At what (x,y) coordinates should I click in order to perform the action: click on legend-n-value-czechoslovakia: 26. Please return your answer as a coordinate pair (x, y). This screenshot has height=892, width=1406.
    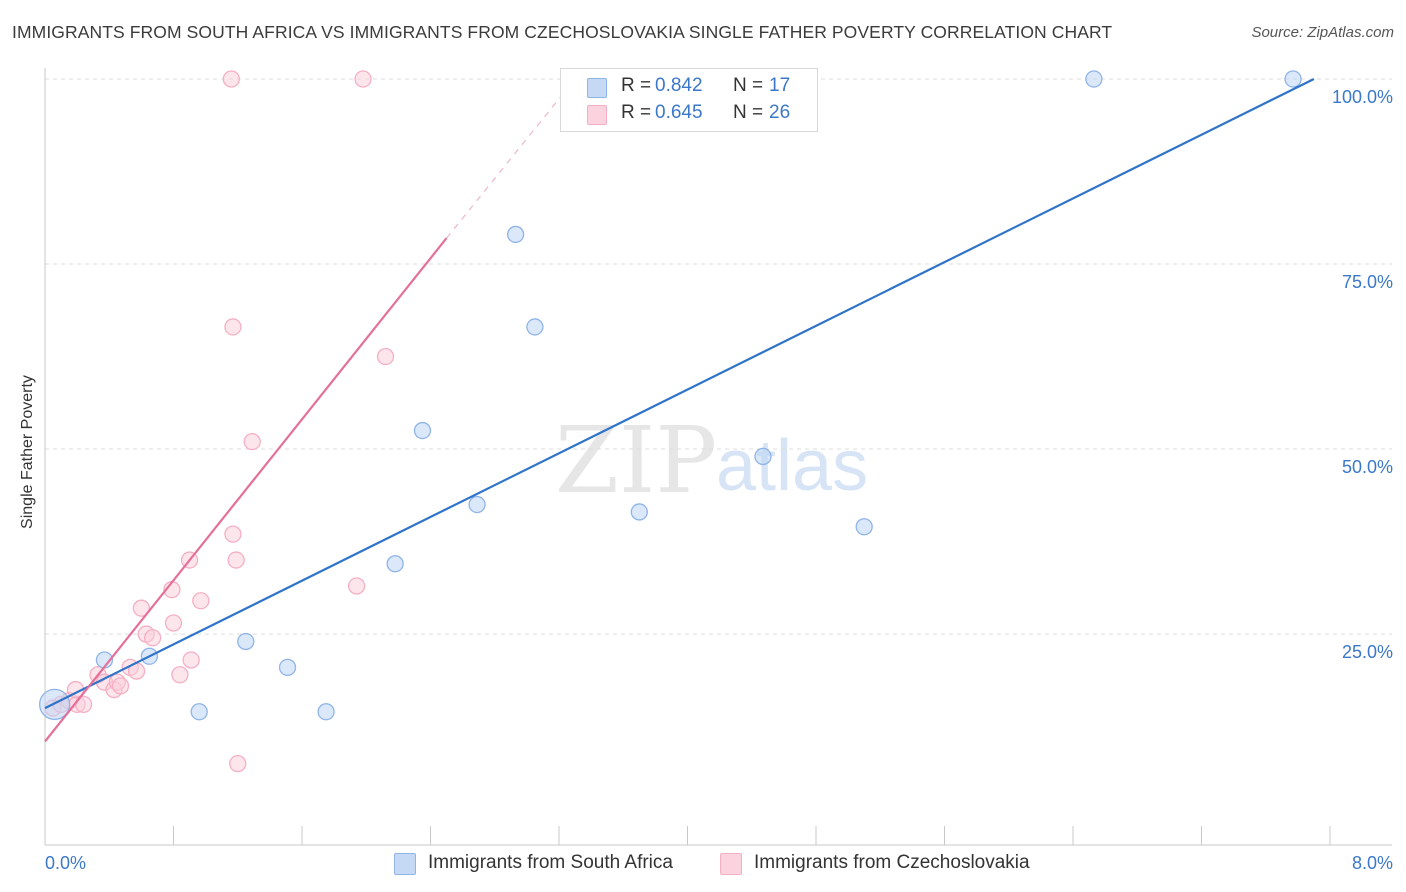
    Looking at the image, I should click on (780, 112).